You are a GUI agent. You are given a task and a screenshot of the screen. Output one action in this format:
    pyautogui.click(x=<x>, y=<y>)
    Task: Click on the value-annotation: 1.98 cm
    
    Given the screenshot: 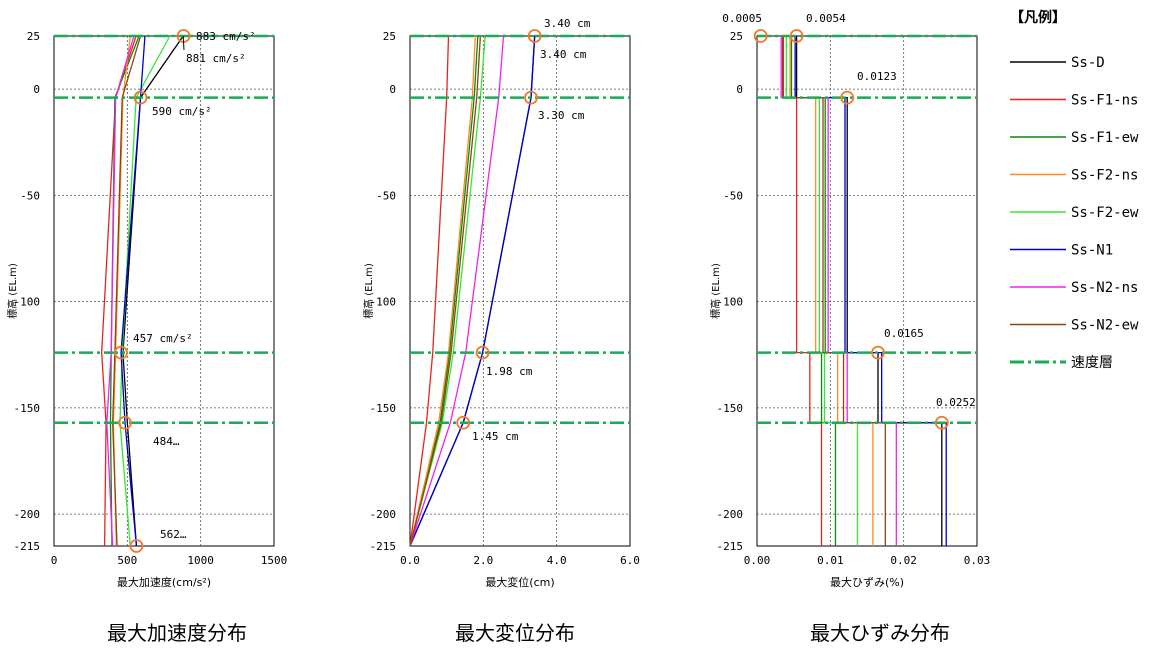 What is the action you would take?
    pyautogui.click(x=509, y=371)
    